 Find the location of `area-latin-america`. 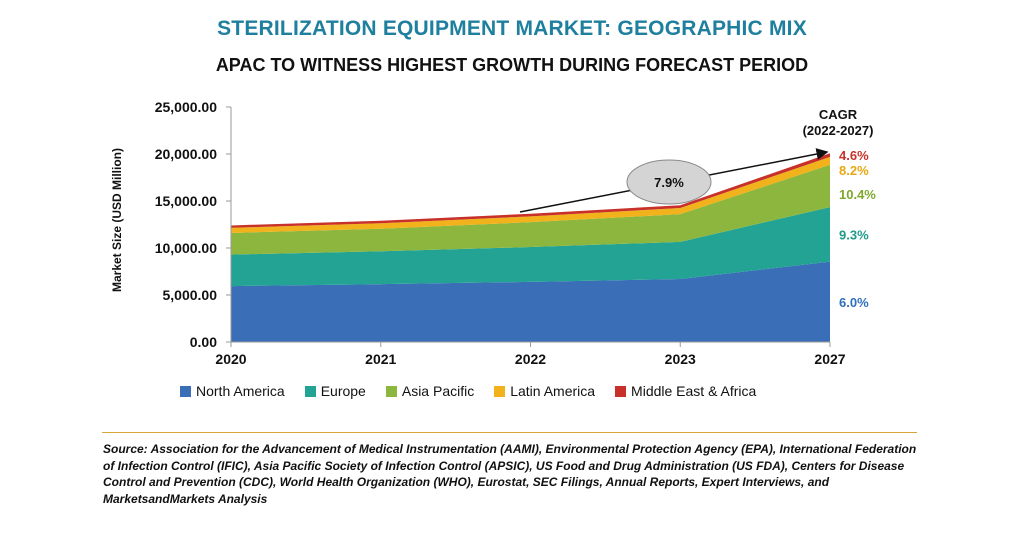

area-latin-america is located at coordinates (530, 194).